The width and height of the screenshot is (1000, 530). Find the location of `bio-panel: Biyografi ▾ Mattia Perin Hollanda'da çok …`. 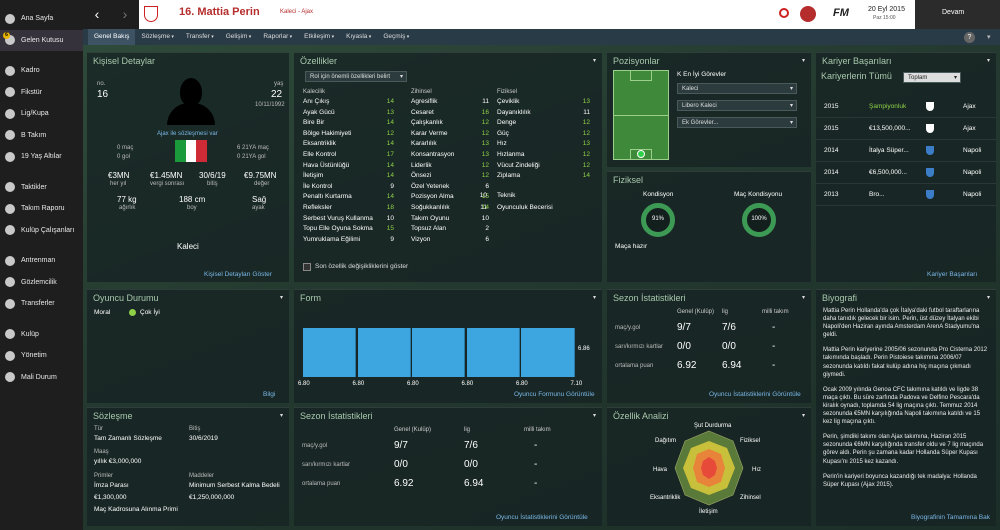

bio-panel: Biyografi ▾ Mattia Perin Hollanda'da çok … is located at coordinates (906, 407).